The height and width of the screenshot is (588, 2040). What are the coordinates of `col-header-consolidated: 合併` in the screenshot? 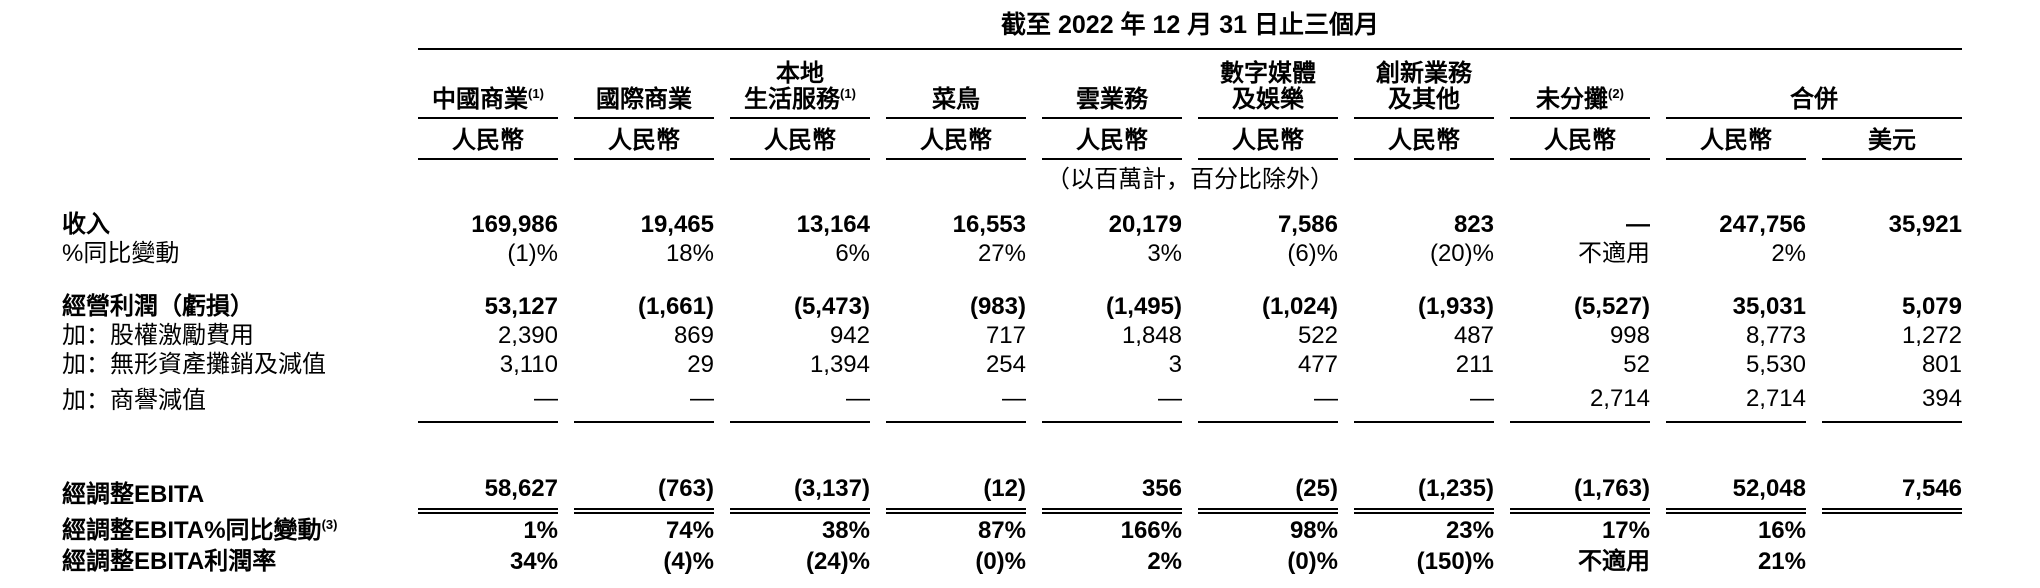 It's located at (1814, 84).